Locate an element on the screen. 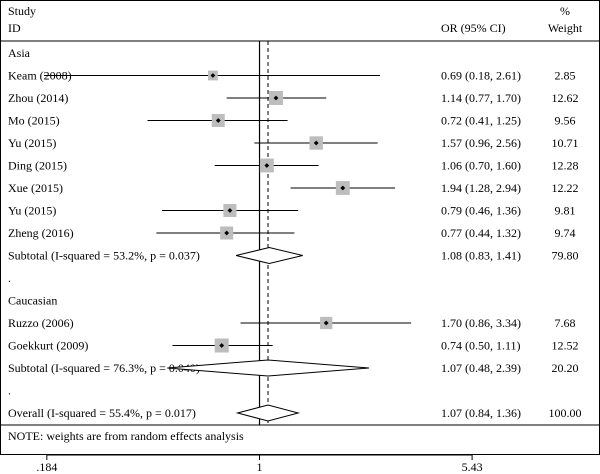 This screenshot has width=600, height=474. subtotal-weight: 20.20 is located at coordinates (565, 368).